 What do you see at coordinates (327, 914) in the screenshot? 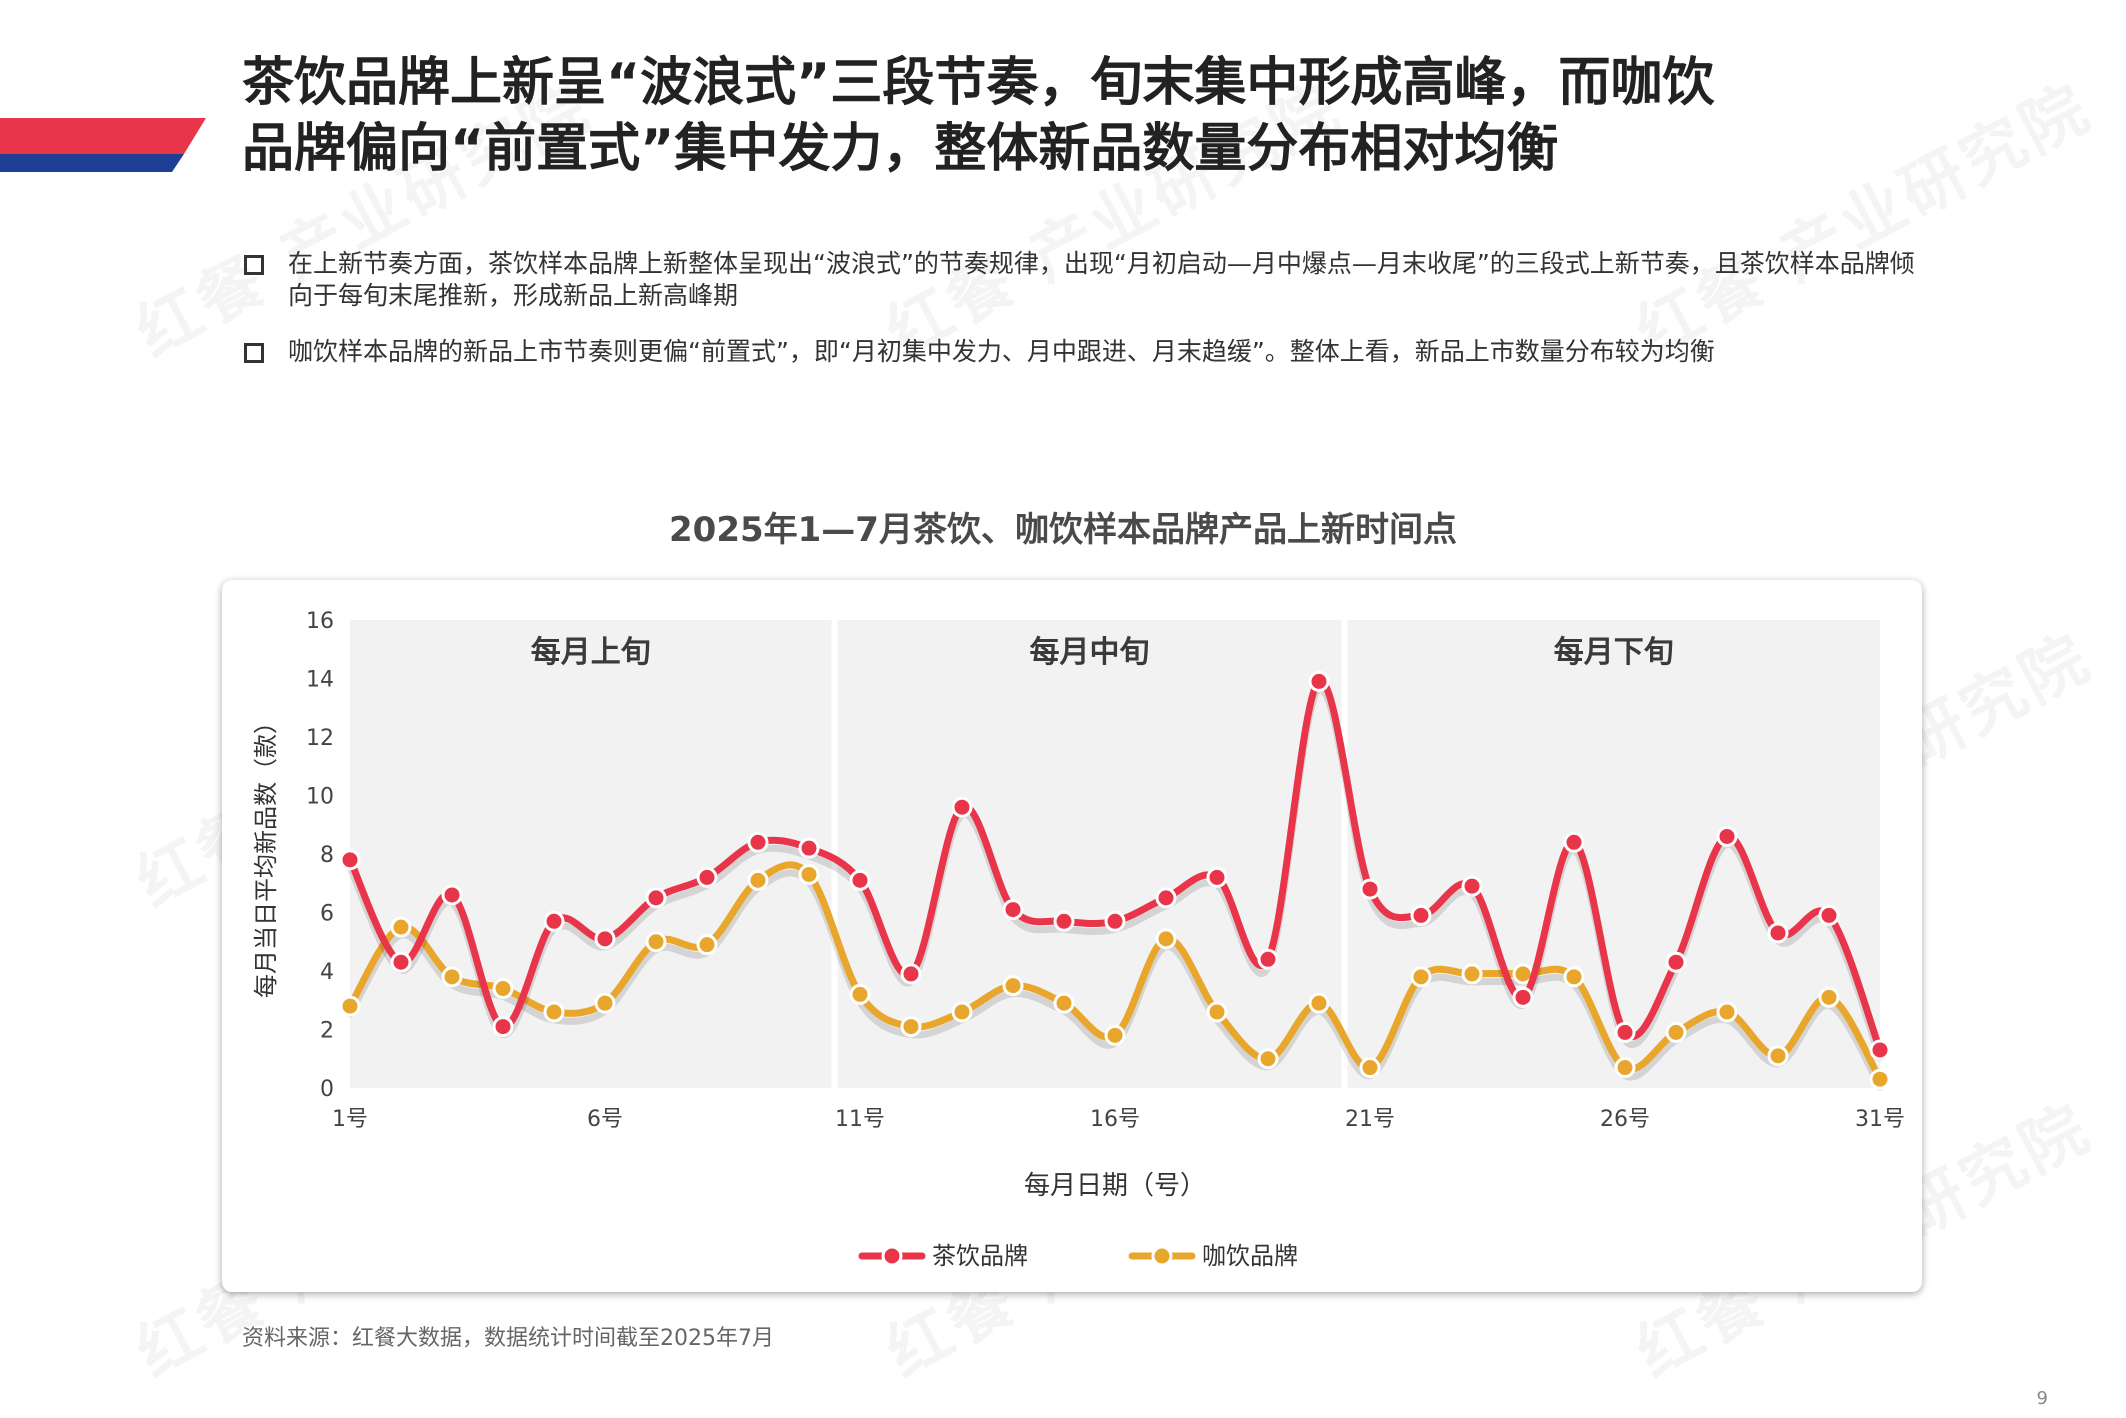
I see `y-tick-label: 6` at bounding box center [327, 914].